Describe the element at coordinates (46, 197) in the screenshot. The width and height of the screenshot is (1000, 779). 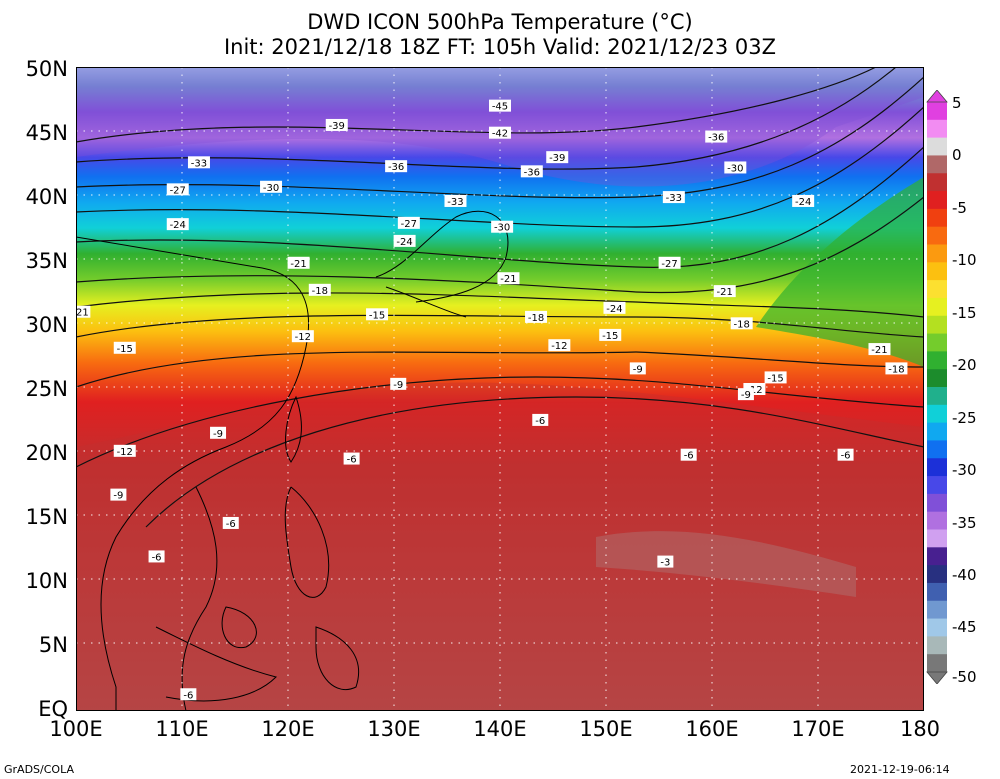
I see `lat-label: 40N` at that location.